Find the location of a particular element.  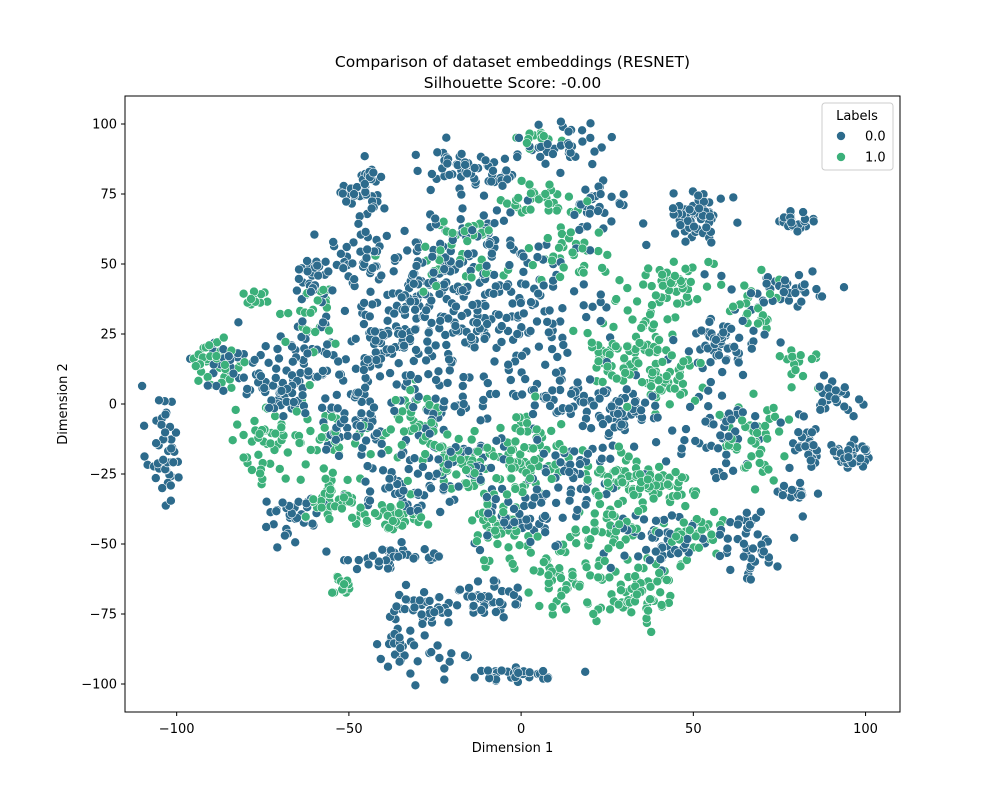

x-tick-label: 0 is located at coordinates (521, 729).